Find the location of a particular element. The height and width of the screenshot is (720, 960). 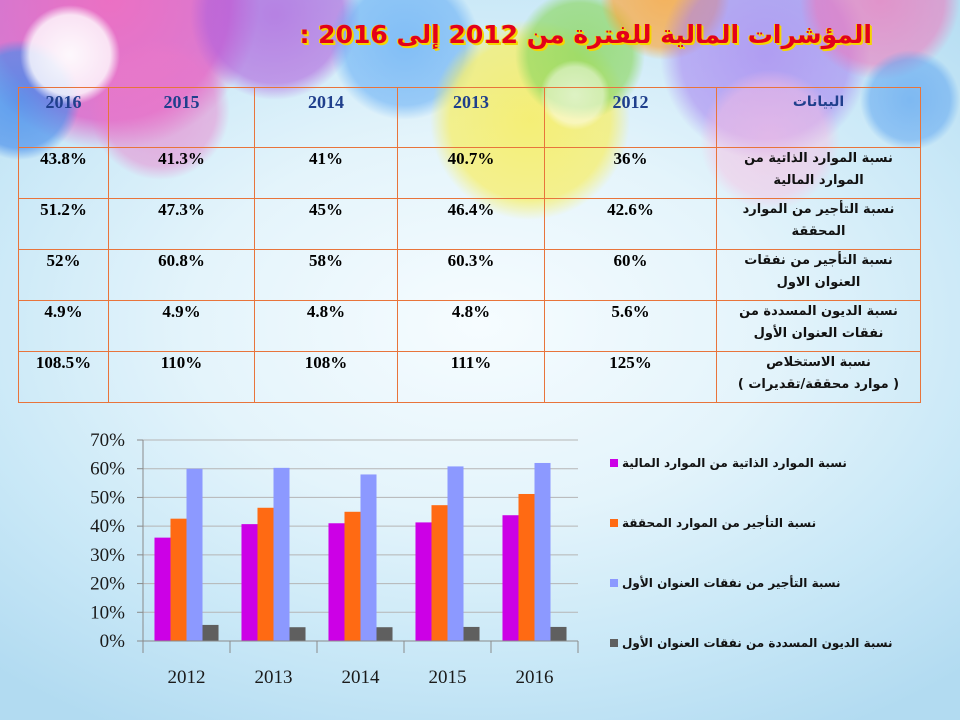

value-cell: 111% is located at coordinates (471, 377).